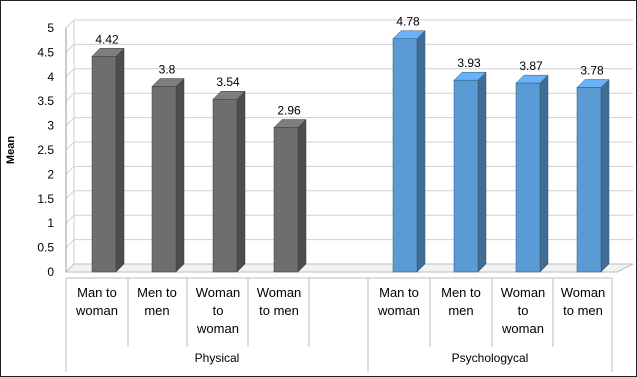  Describe the element at coordinates (45, 52) in the screenshot. I see `y-tick-label: 4.5` at that location.